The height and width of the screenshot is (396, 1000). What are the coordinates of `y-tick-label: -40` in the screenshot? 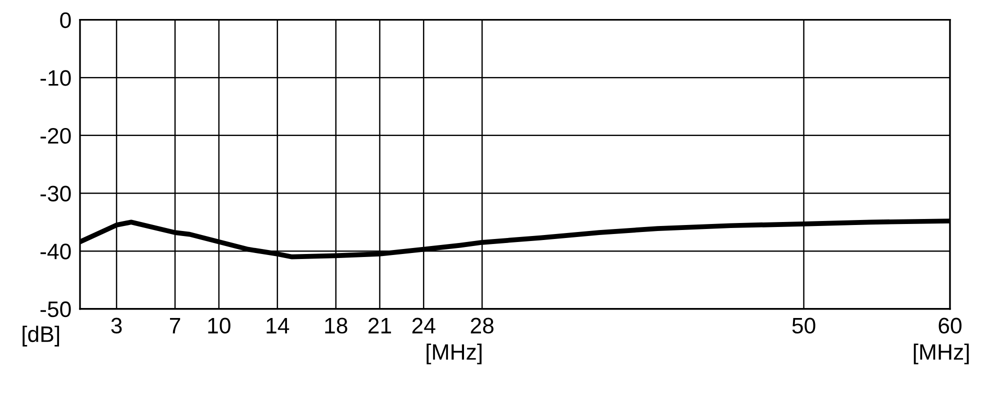 It's located at (55, 252).